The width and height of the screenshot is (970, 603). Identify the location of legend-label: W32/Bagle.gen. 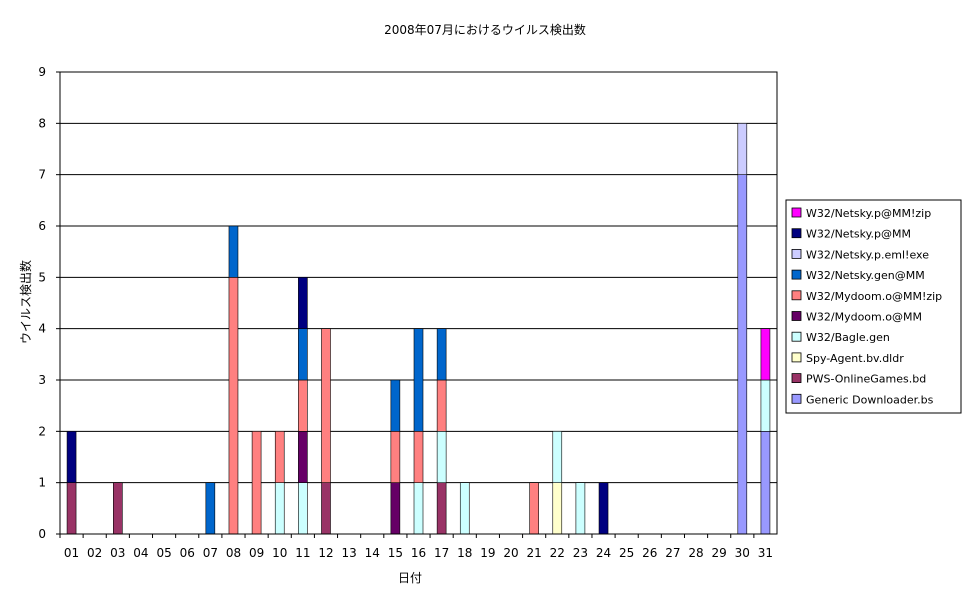
(848, 337).